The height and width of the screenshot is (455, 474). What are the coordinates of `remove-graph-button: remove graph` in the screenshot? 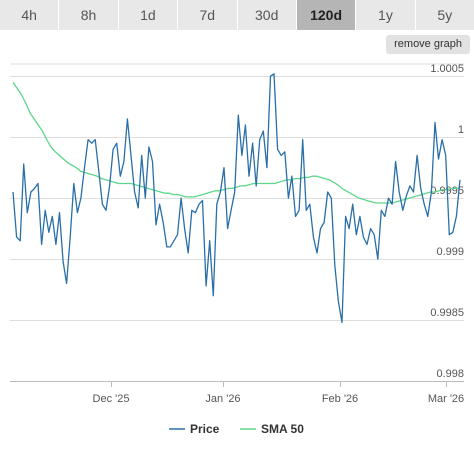 It's located at (428, 44).